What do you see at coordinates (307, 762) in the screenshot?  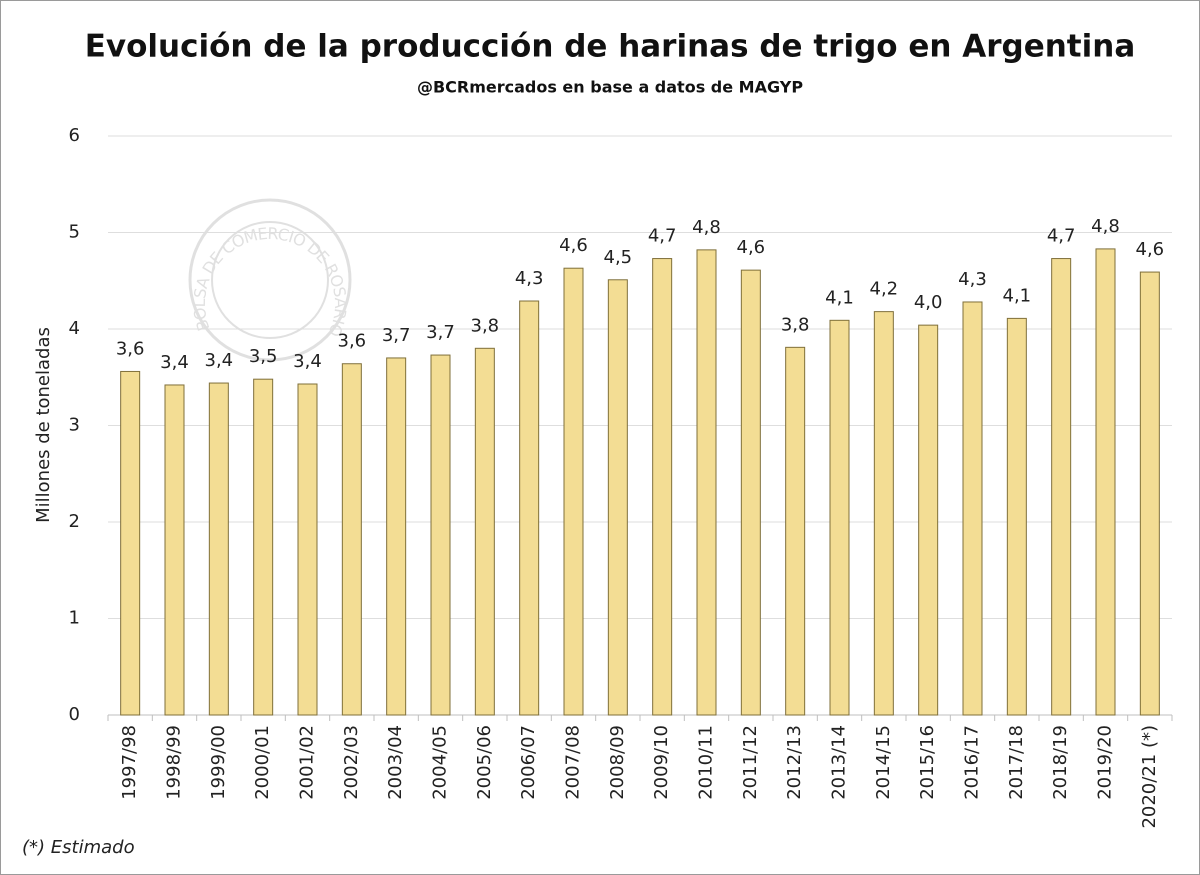 I see `x-tick-label: 2001/02` at bounding box center [307, 762].